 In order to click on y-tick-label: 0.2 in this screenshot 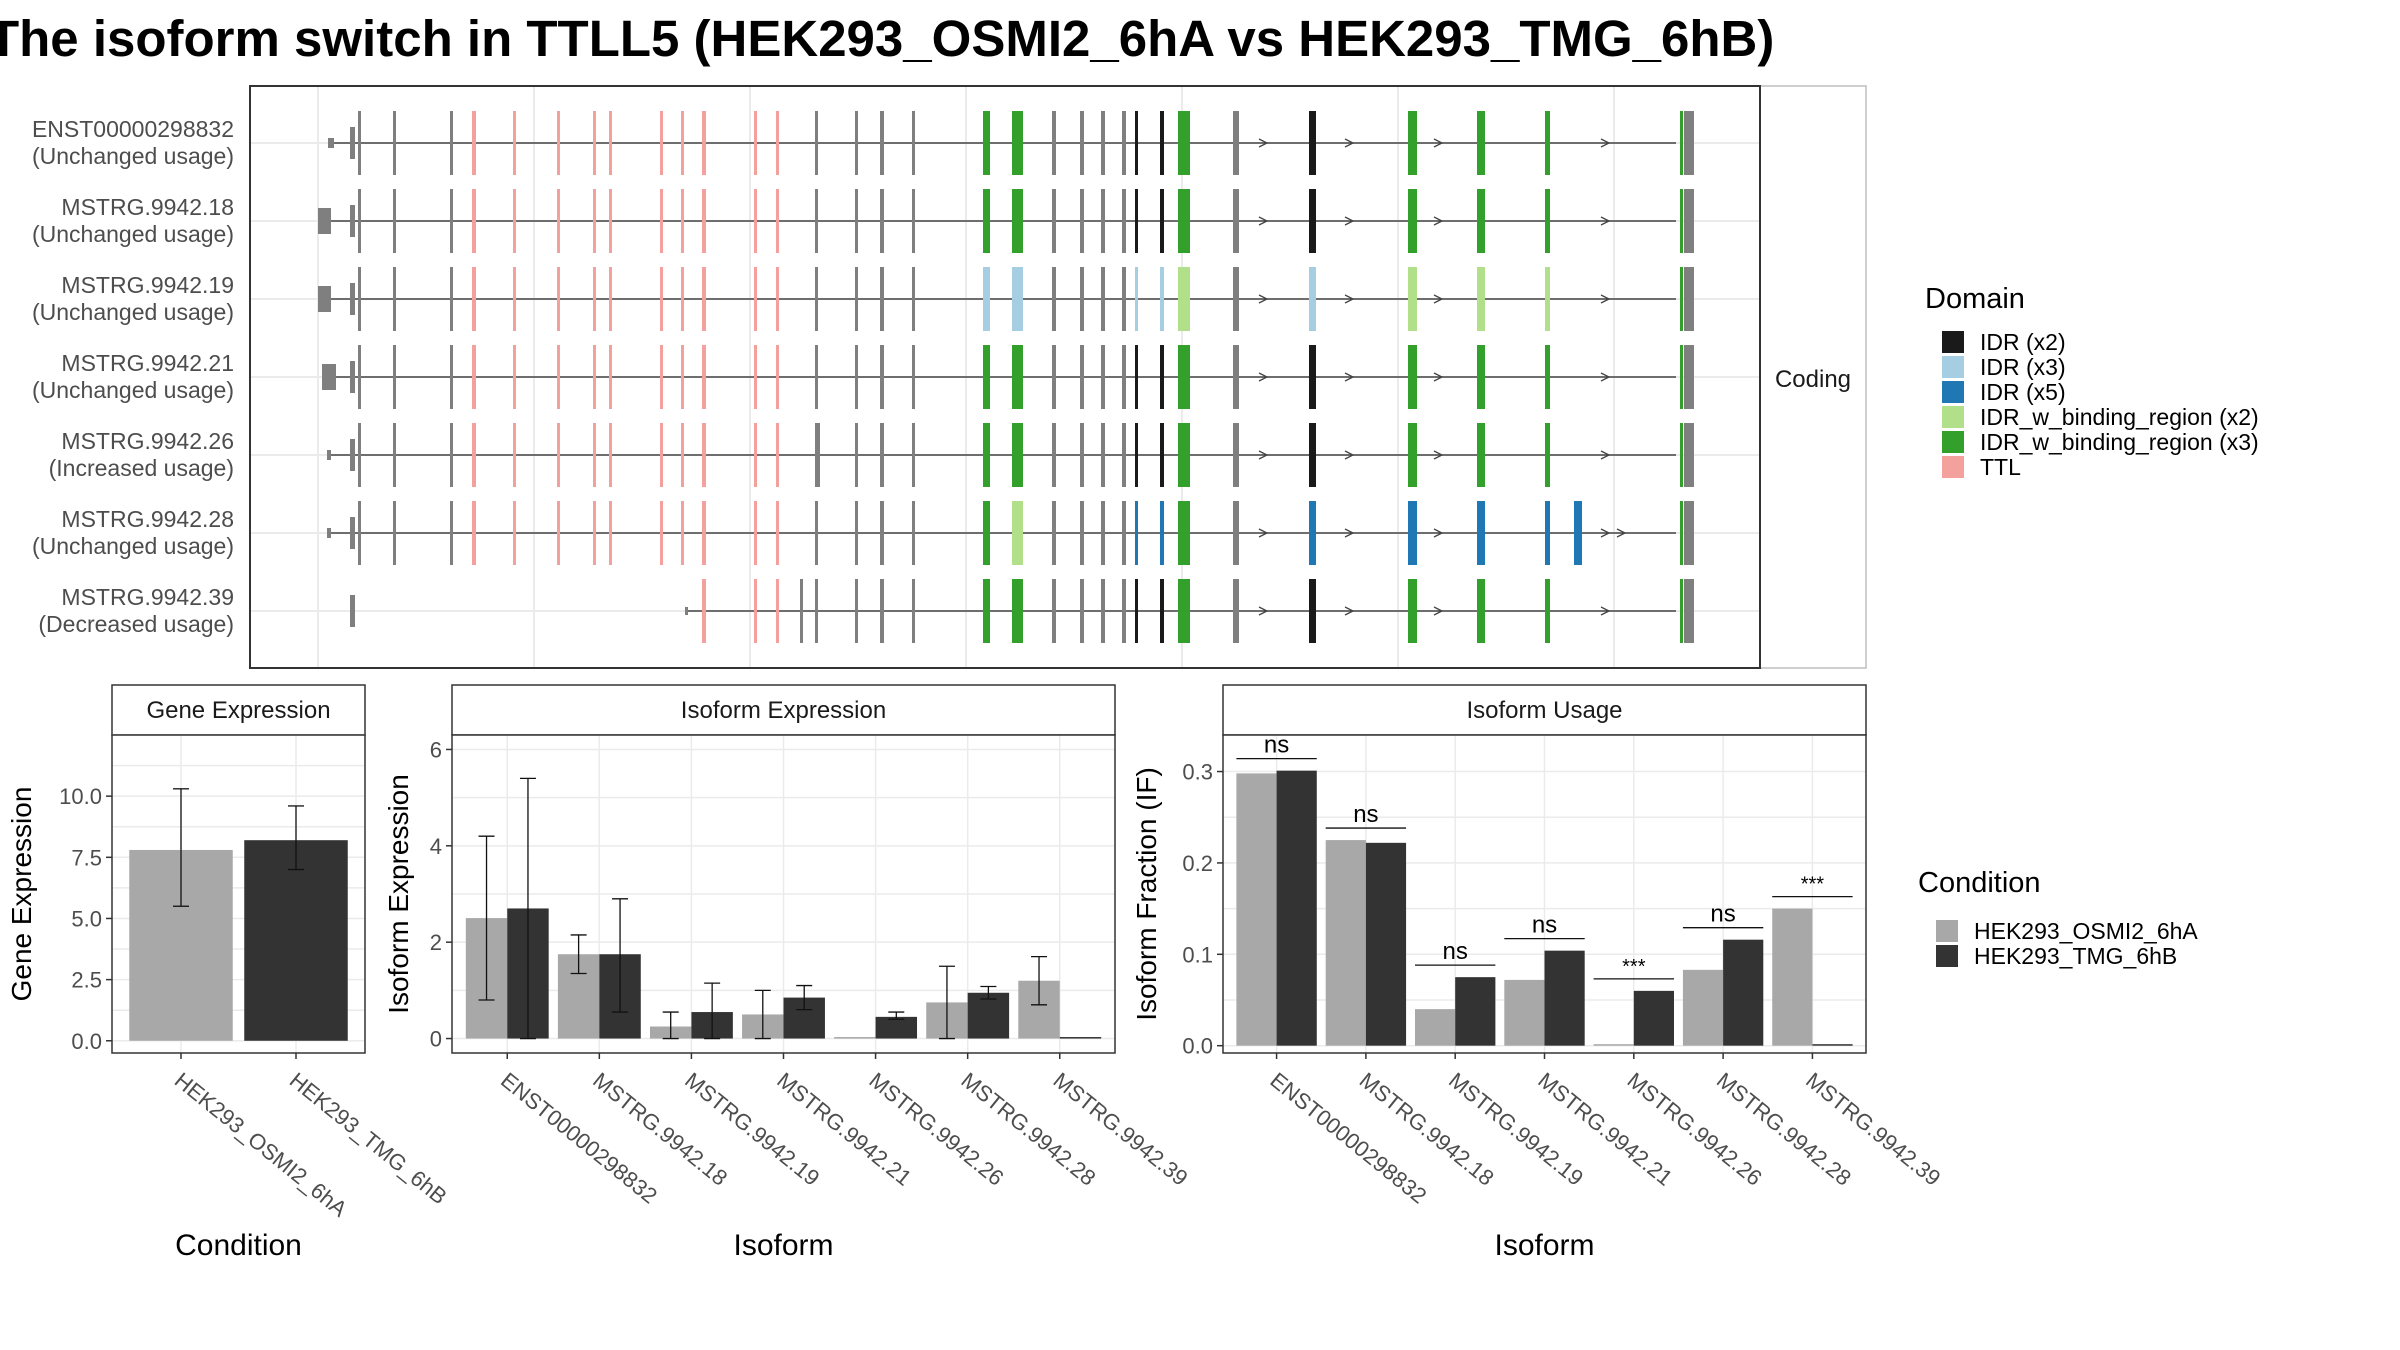, I will do `click(1197, 863)`.